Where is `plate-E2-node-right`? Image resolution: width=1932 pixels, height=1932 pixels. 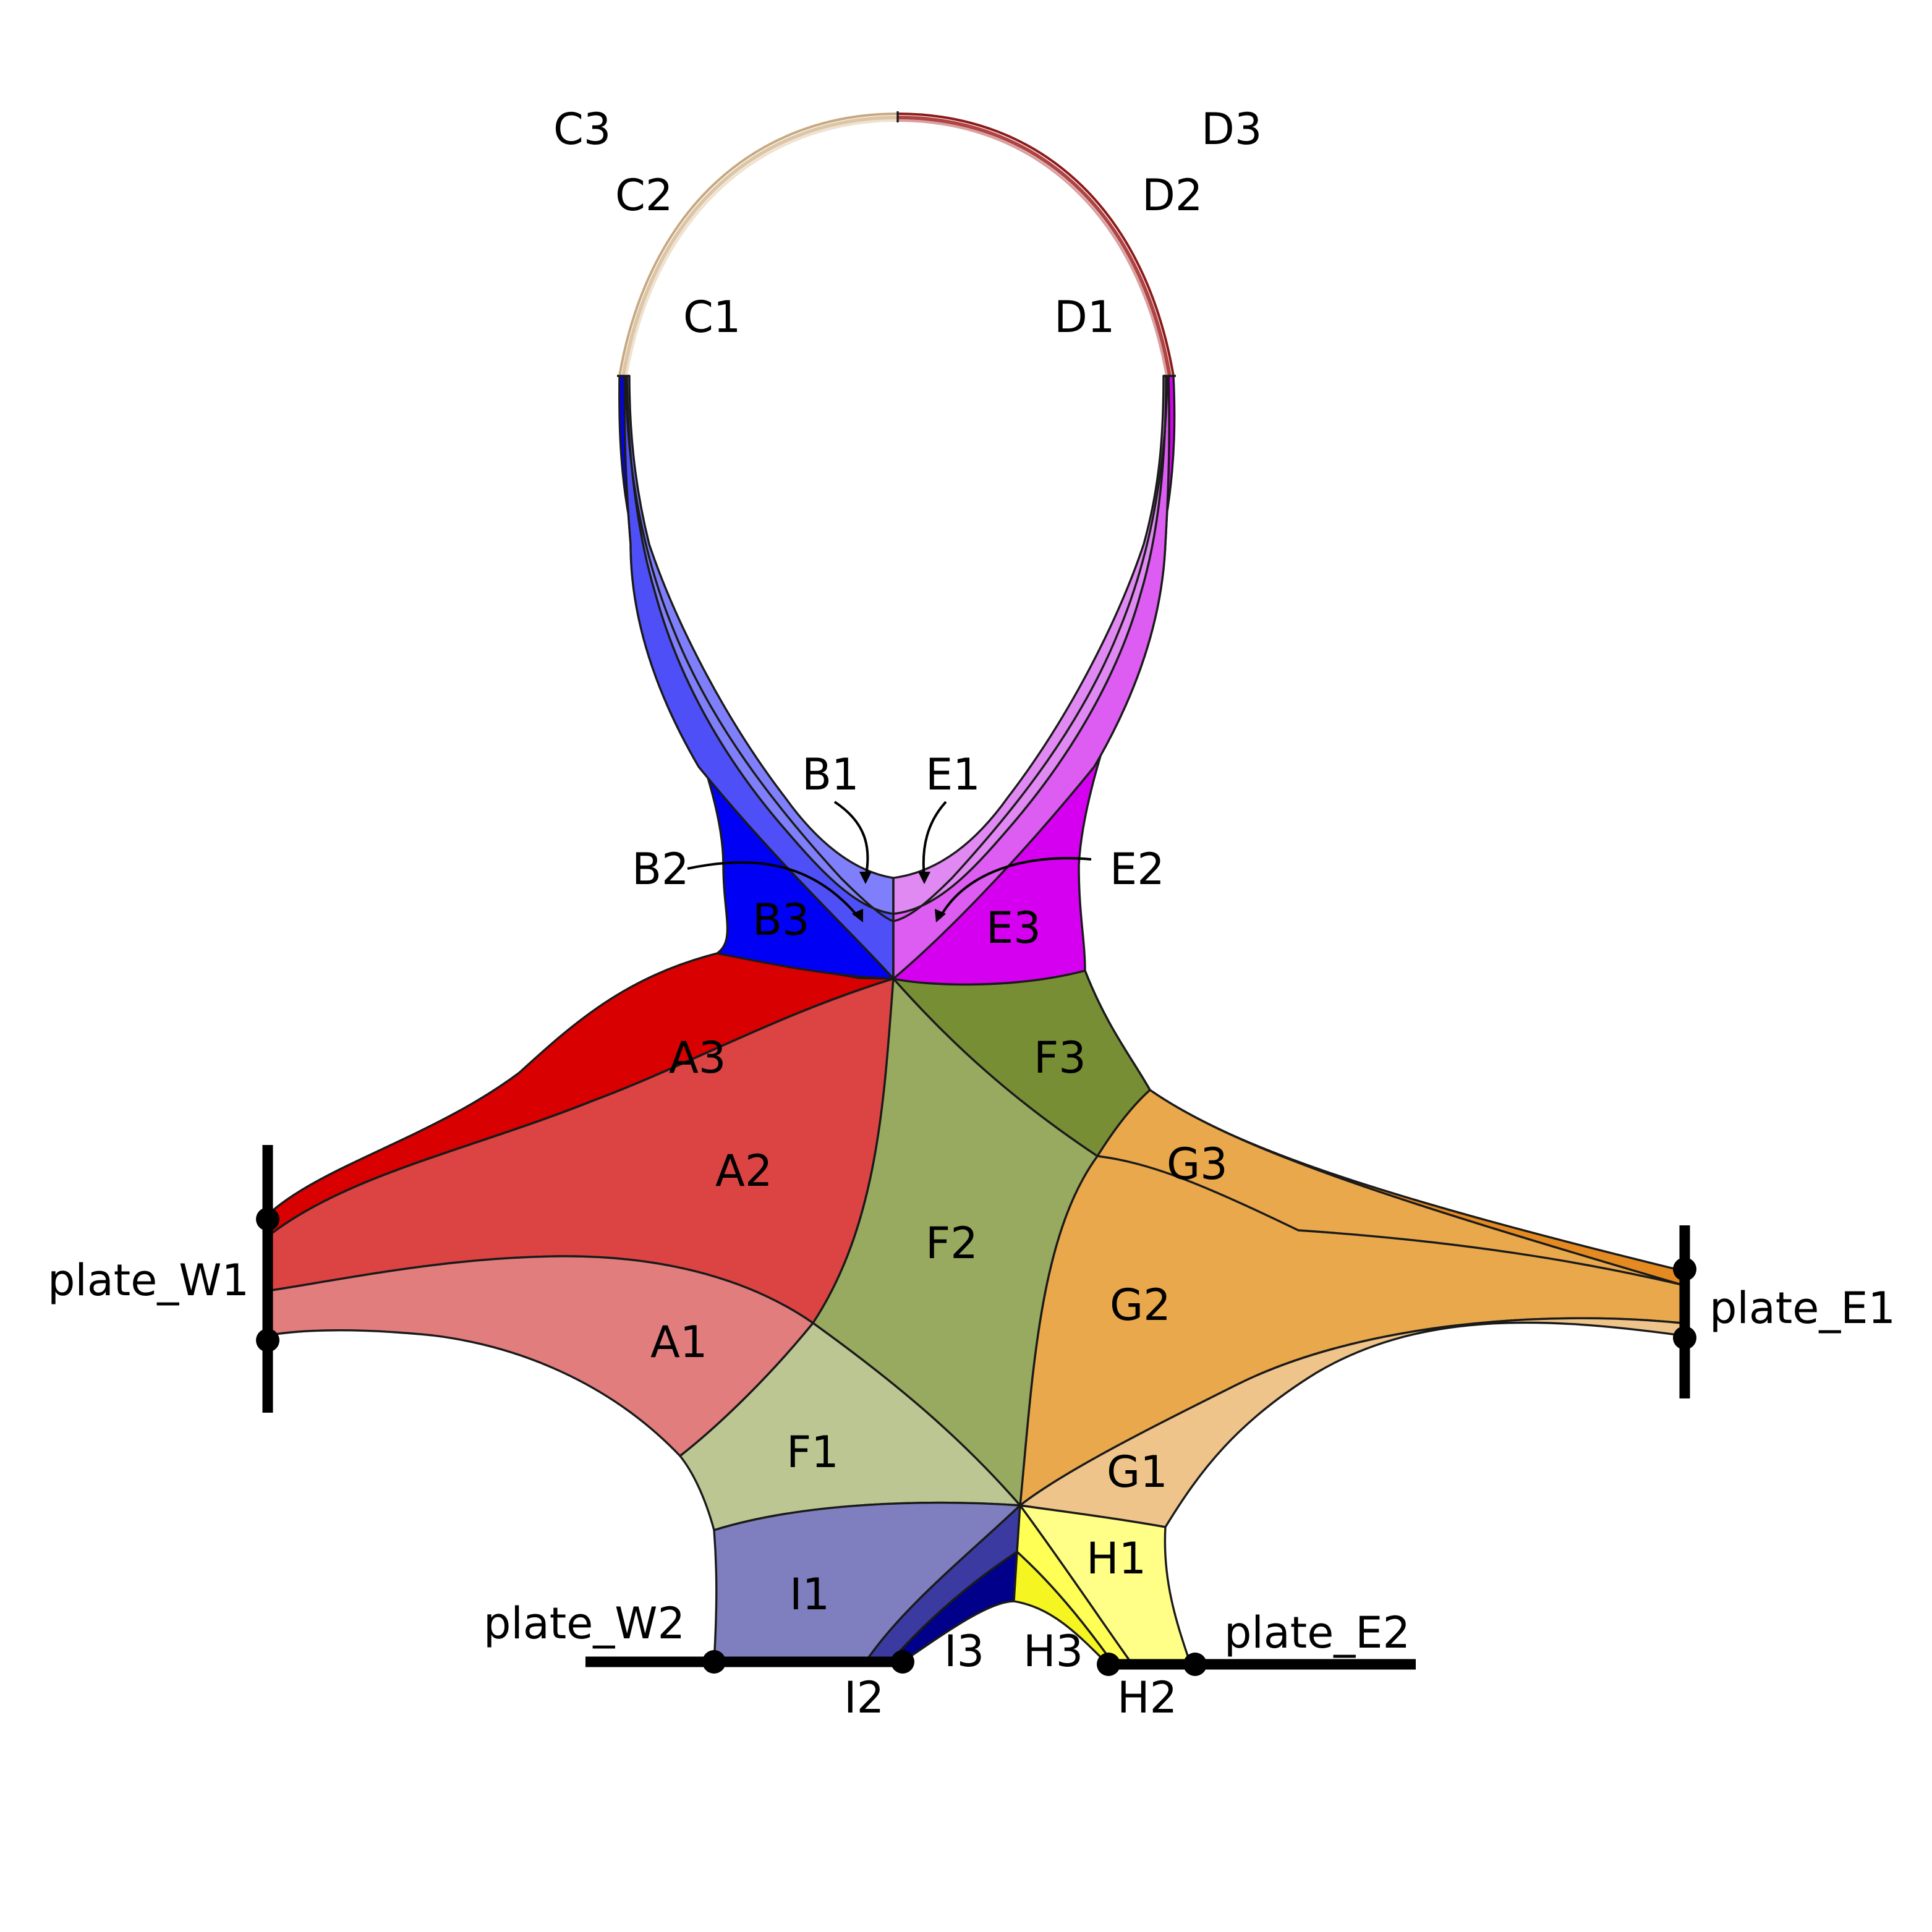 plate-E2-node-right is located at coordinates (1195, 1664).